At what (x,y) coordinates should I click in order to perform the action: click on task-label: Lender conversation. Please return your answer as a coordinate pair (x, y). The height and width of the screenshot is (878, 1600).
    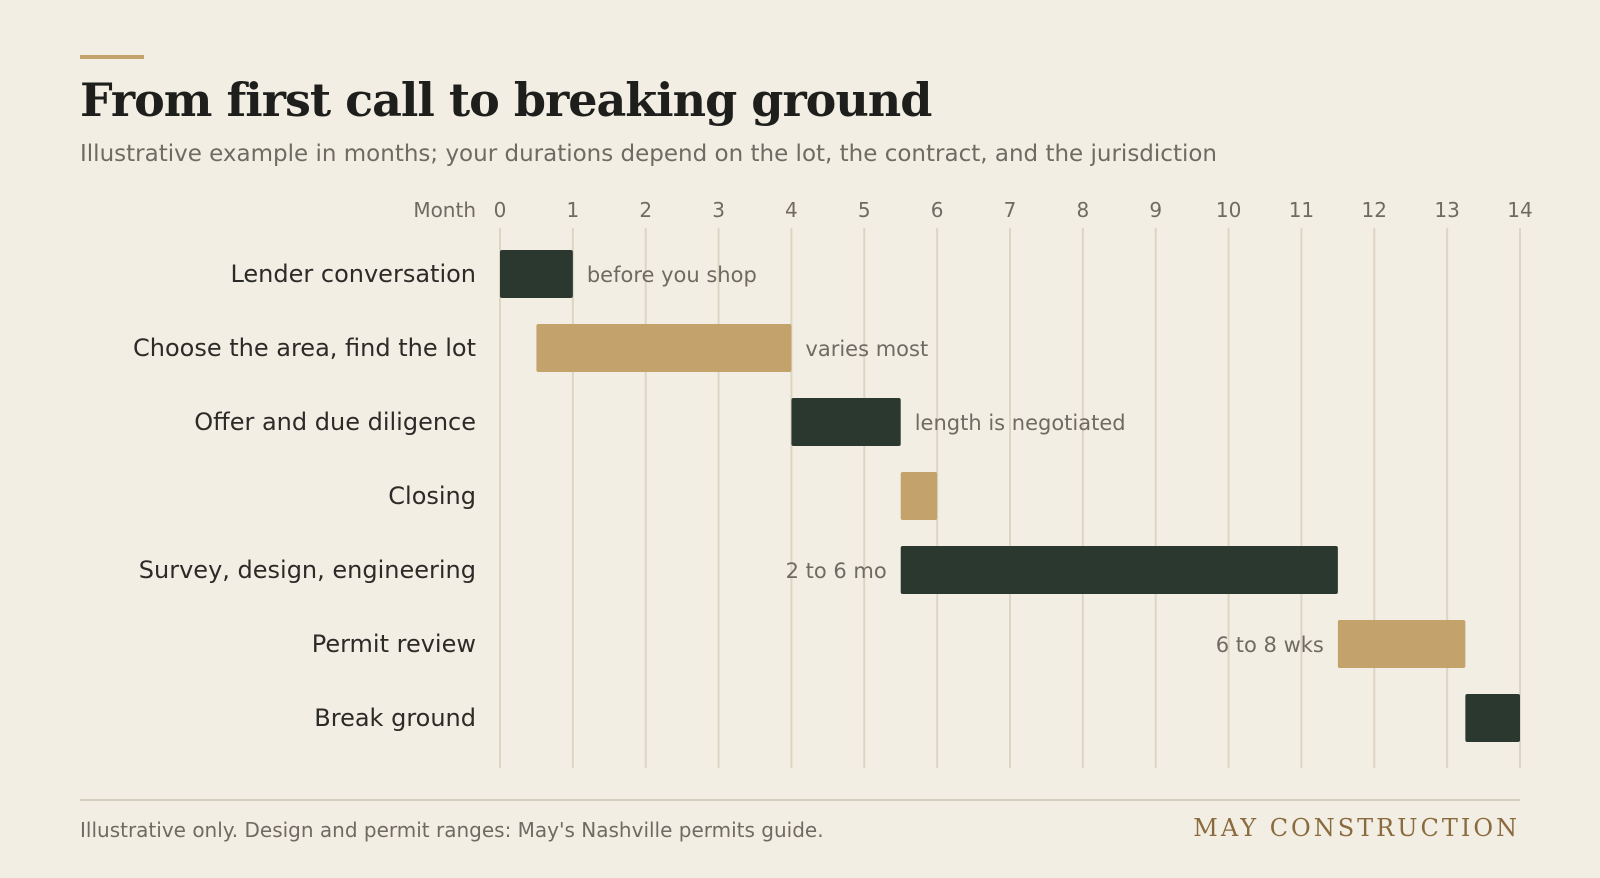
    Looking at the image, I should click on (353, 274).